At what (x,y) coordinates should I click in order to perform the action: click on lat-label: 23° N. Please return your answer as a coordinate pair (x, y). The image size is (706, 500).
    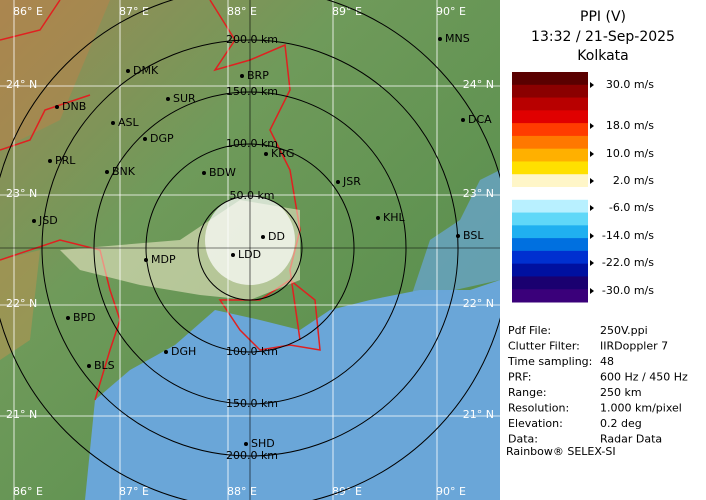
    Looking at the image, I should click on (21, 193).